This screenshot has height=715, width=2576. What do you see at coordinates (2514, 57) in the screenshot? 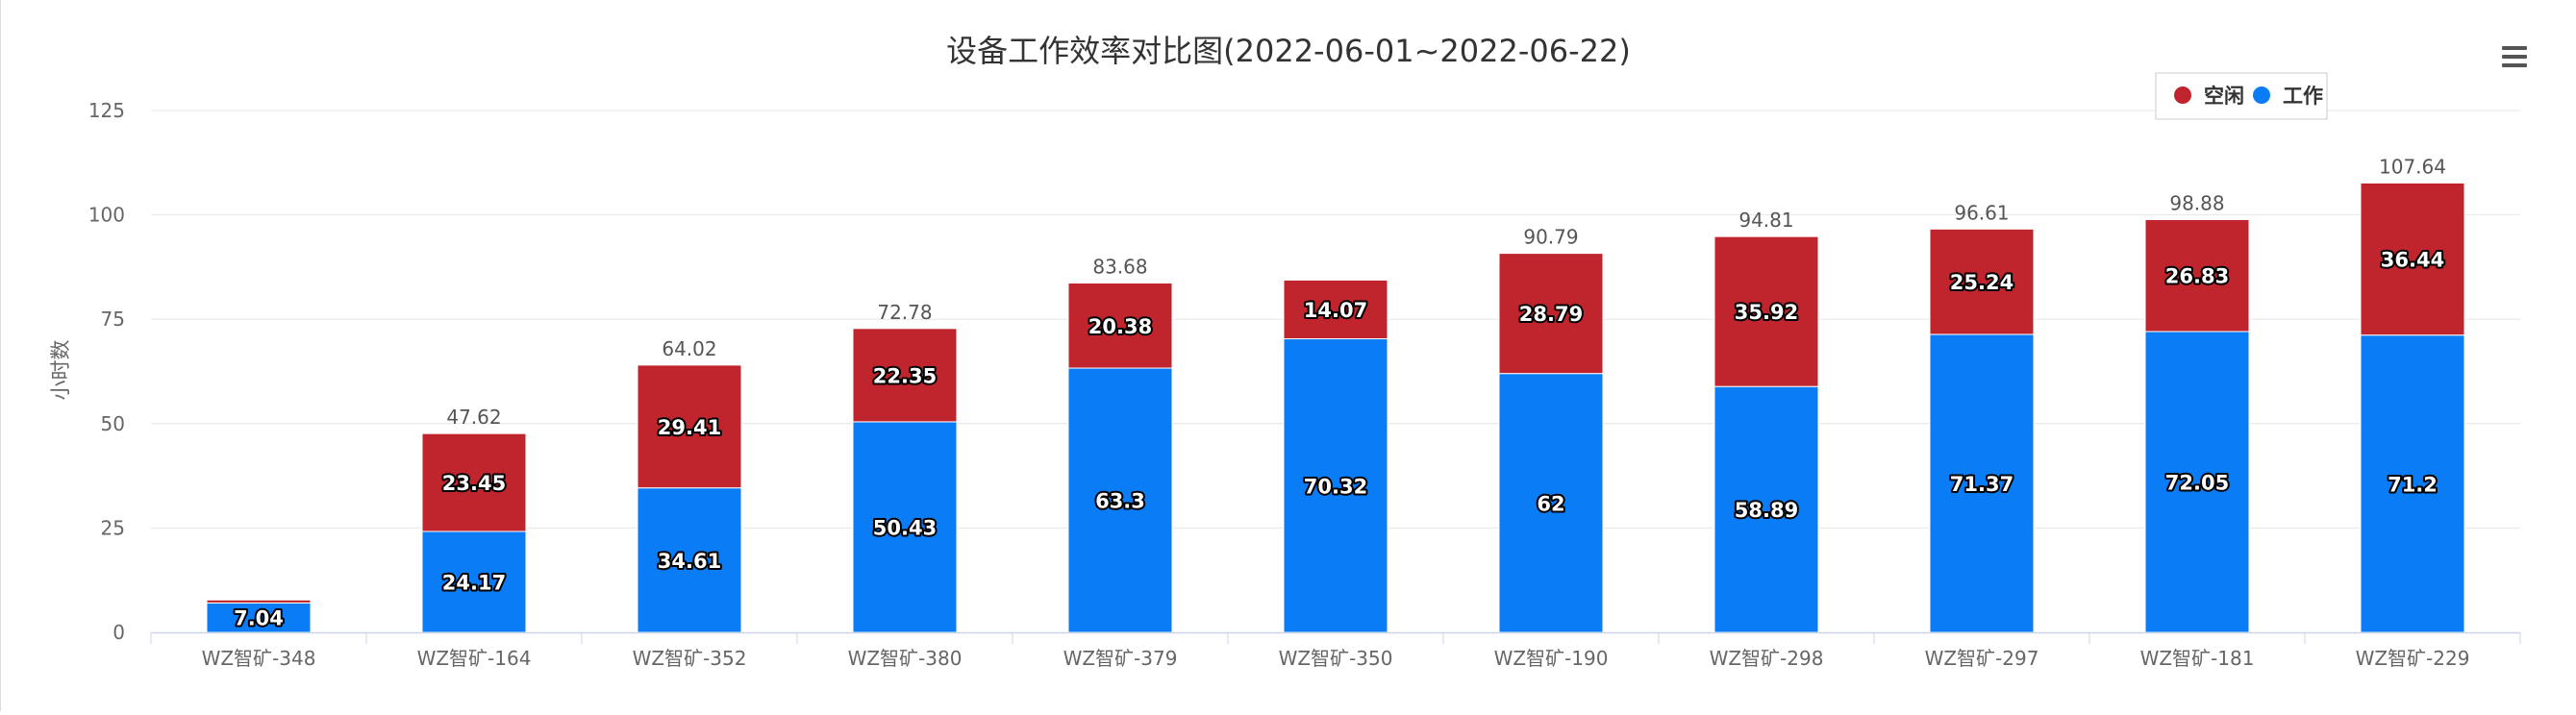
I see `hamburger-menu-icon` at bounding box center [2514, 57].